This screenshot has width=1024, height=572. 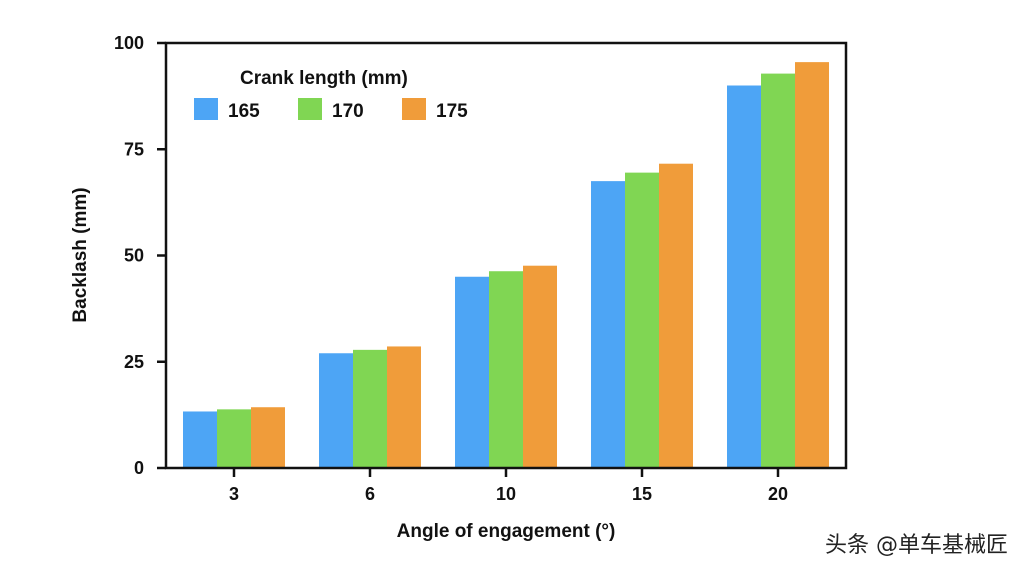 What do you see at coordinates (234, 494) in the screenshot?
I see `x-tick-label: 3` at bounding box center [234, 494].